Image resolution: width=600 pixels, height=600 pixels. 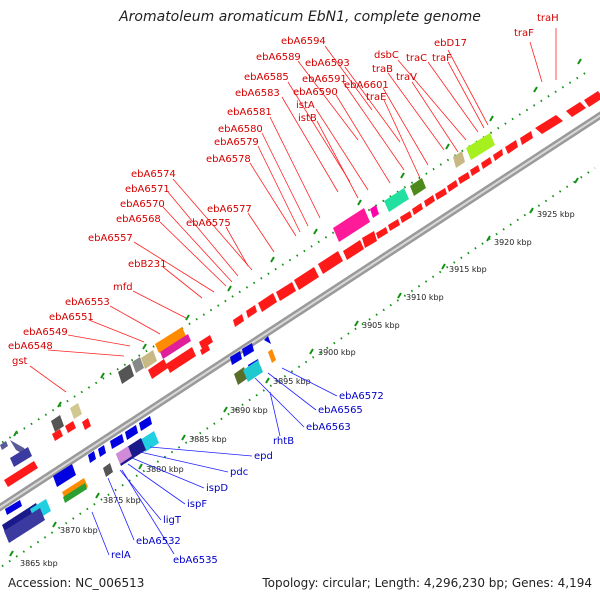 What do you see at coordinates (30, 346) in the screenshot?
I see `forward-gene-label: ebA6548` at bounding box center [30, 346].